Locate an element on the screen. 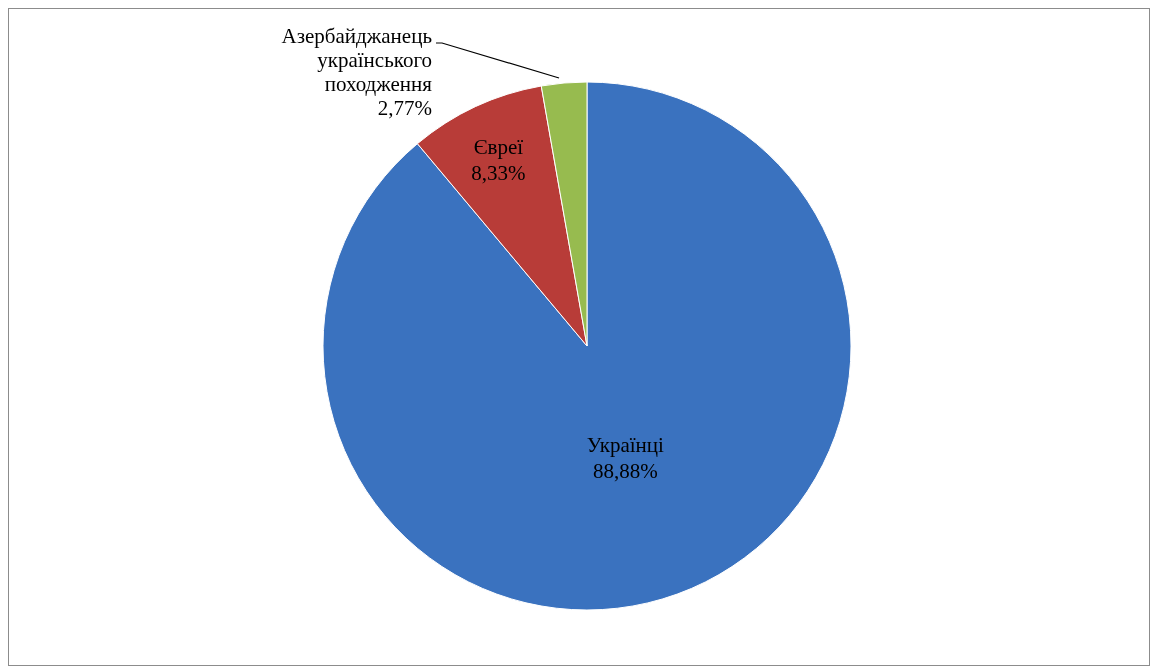 The height and width of the screenshot is (672, 1156). data-label: 8,33% is located at coordinates (498, 172).